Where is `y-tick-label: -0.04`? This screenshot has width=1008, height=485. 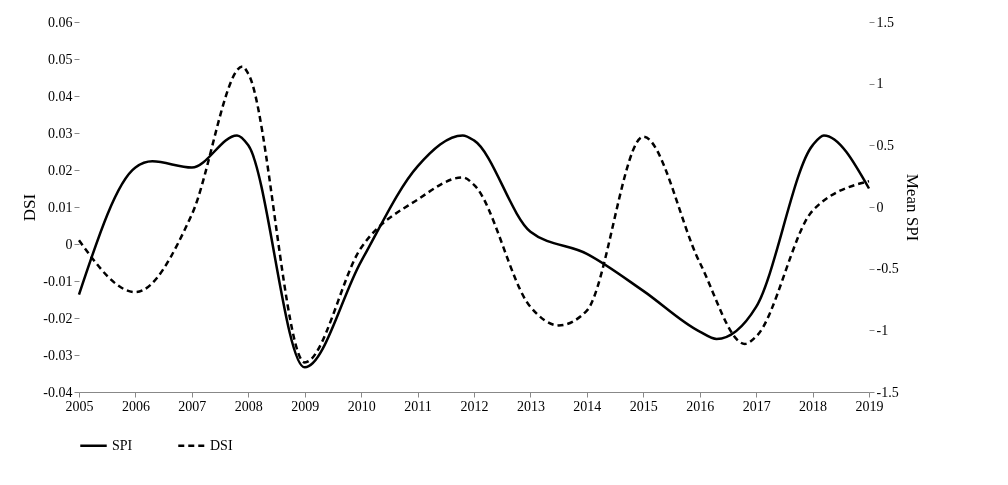
y-tick-label: -0.04 is located at coordinates (58, 392).